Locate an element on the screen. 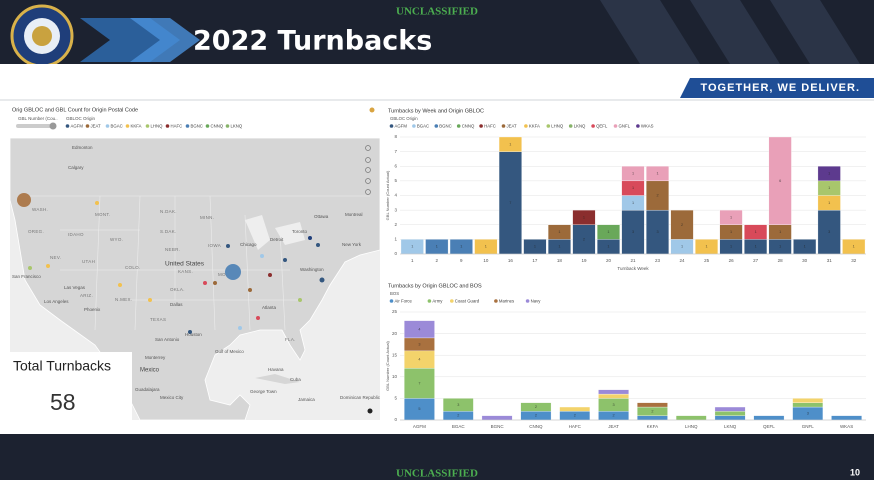 This screenshot has height=480, width=874. x-tick-label: 16 is located at coordinates (511, 260).